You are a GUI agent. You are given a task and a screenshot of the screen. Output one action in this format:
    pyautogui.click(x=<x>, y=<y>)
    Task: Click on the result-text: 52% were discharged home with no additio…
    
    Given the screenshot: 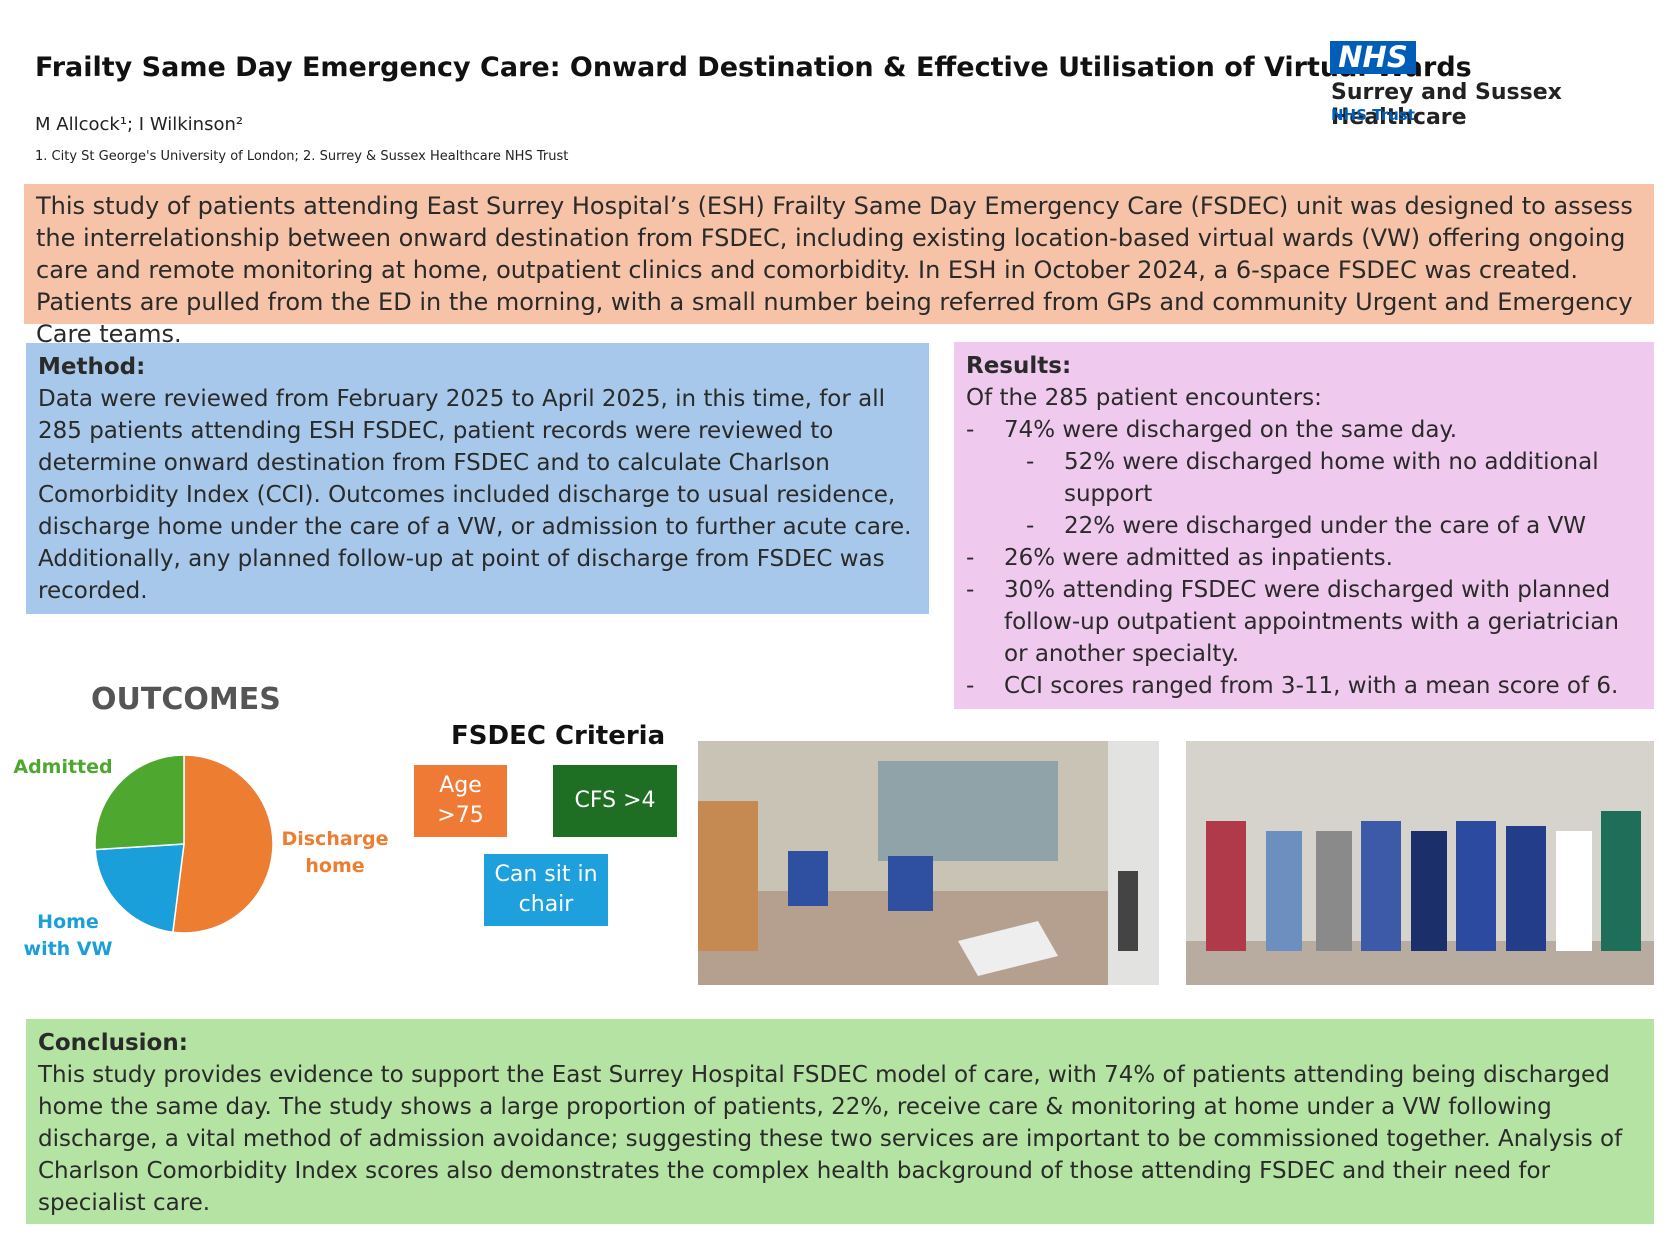 What is the action you would take?
    pyautogui.click(x=1331, y=478)
    